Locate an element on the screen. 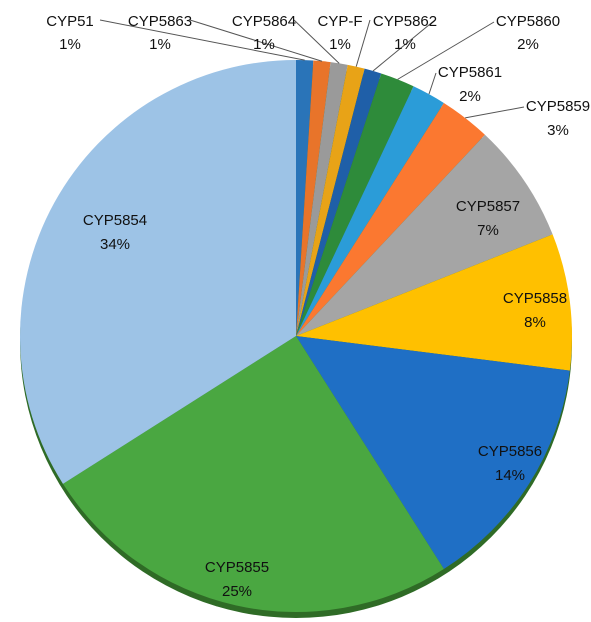  slice-value-label: 25% is located at coordinates (237, 591).